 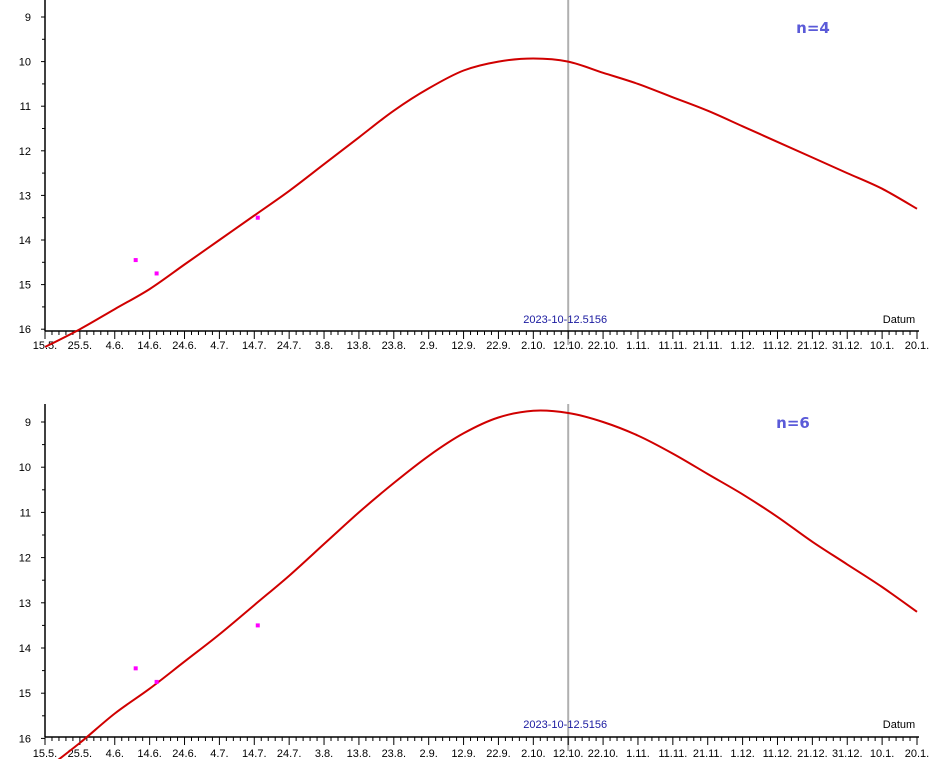 What do you see at coordinates (793, 423) in the screenshot?
I see `n-annotation-label: n=6` at bounding box center [793, 423].